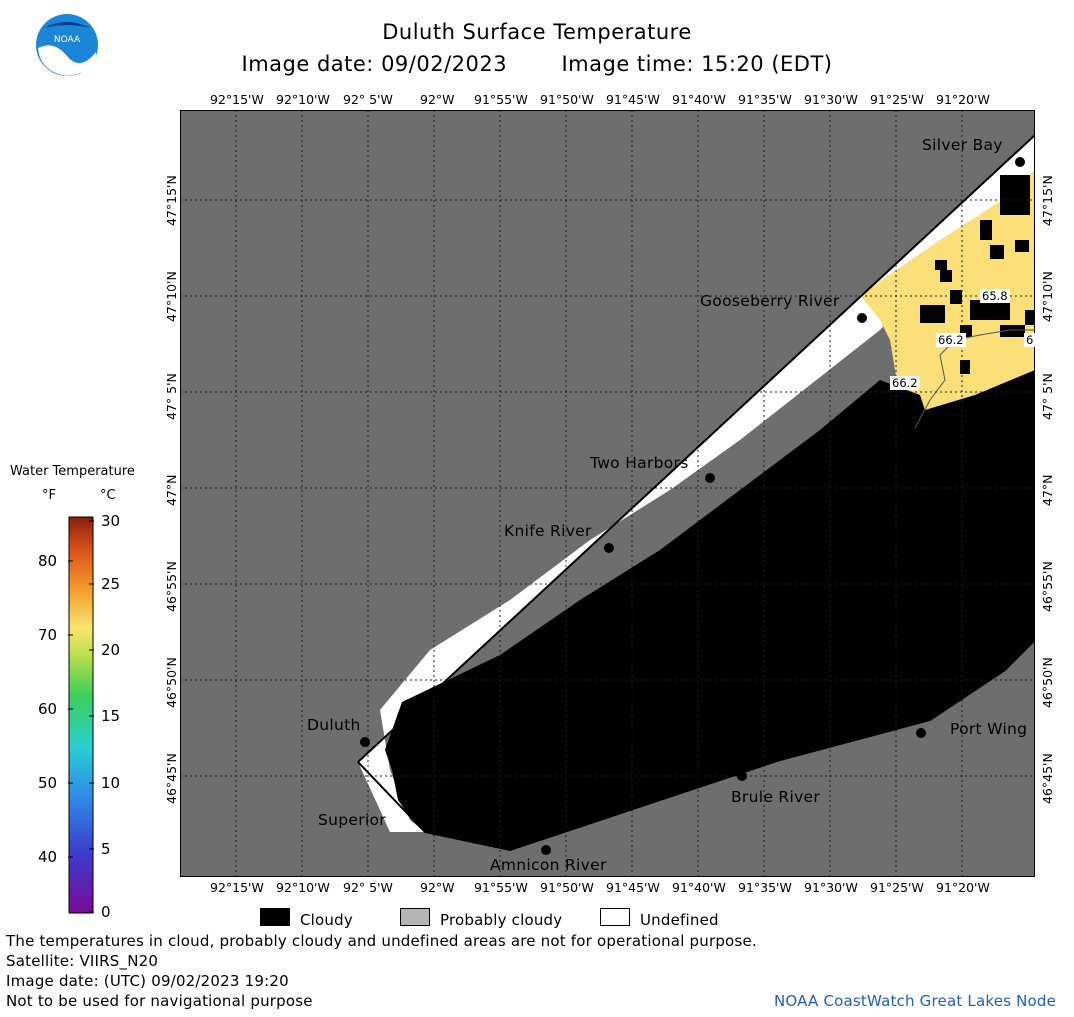 The width and height of the screenshot is (1074, 1017). I want to click on legend-c-tick: 20, so click(111, 650).